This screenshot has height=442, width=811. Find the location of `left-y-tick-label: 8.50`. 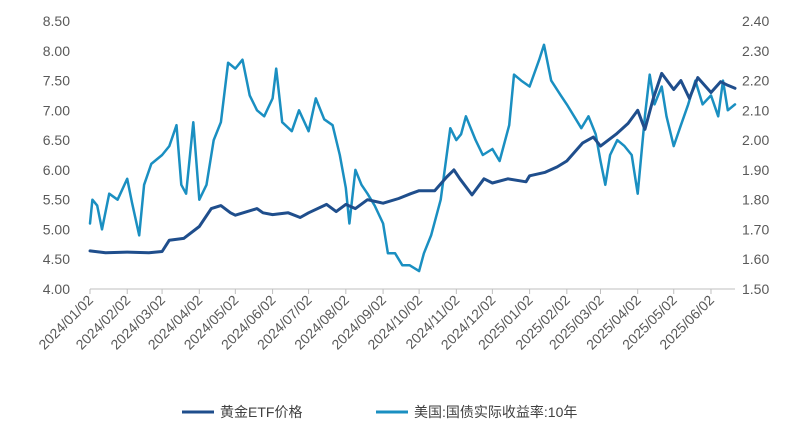

left-y-tick-label: 8.50 is located at coordinates (56, 21).